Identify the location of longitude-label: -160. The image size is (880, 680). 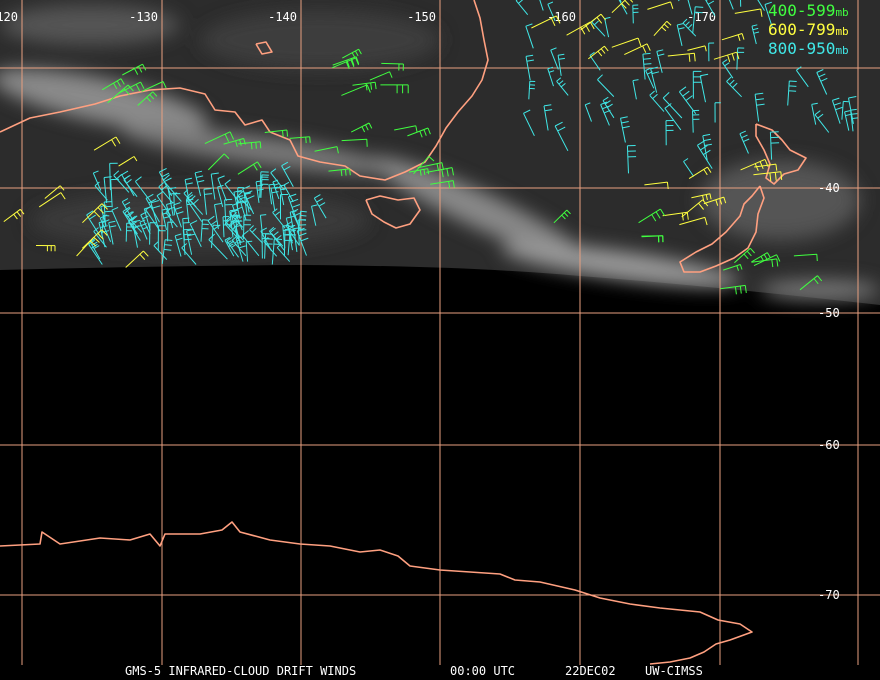
(561, 17).